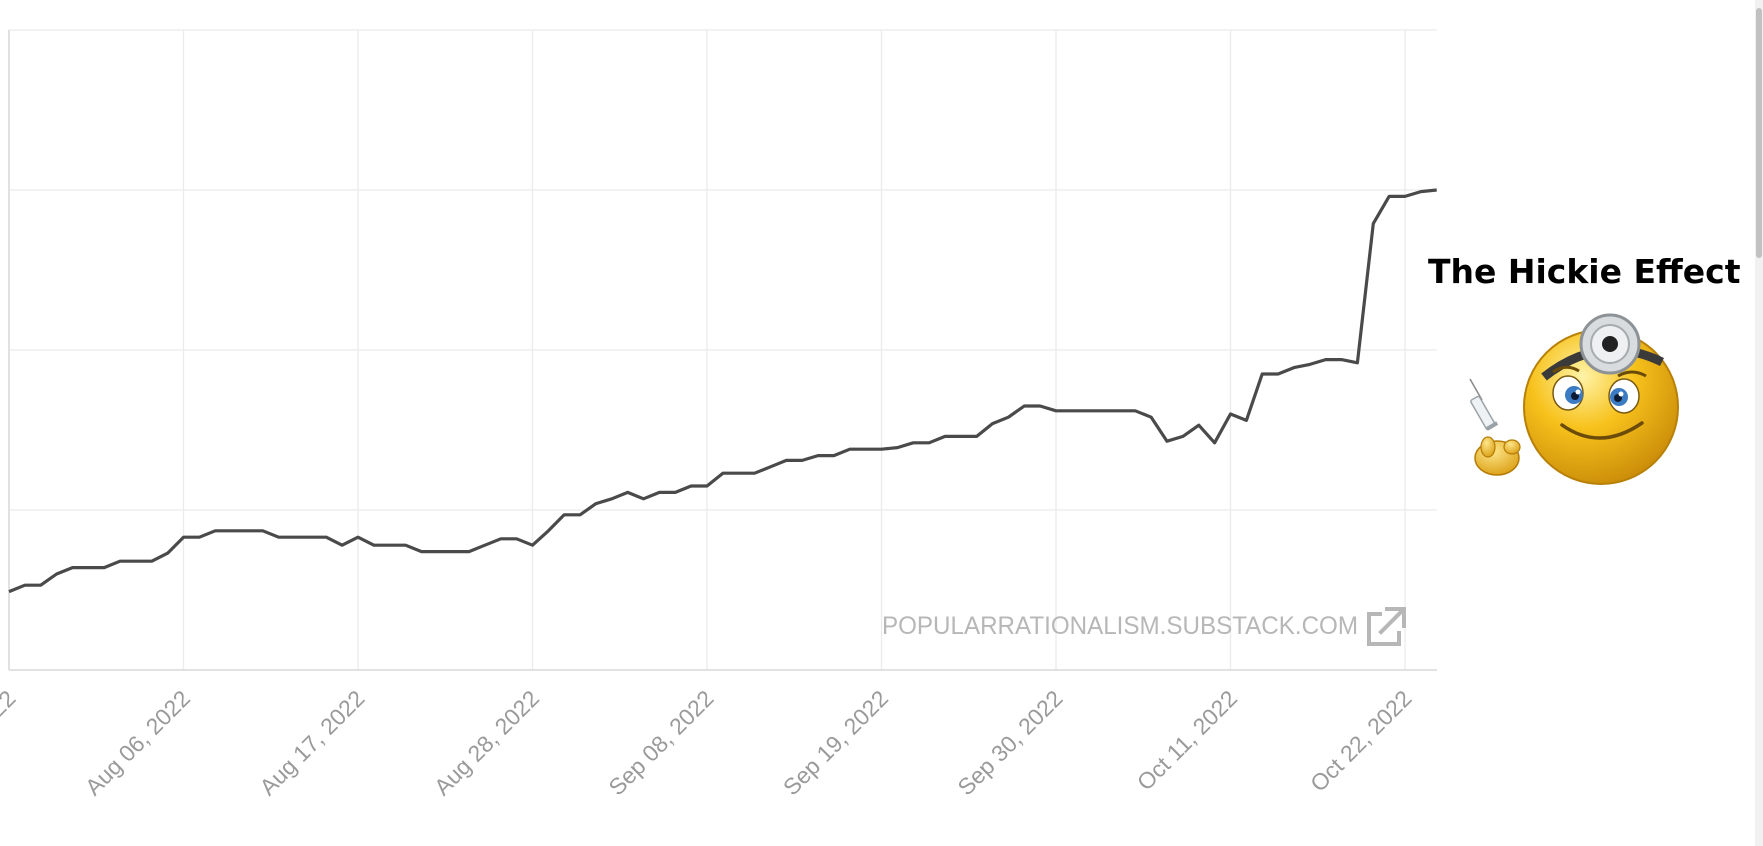 This screenshot has height=846, width=1763. Describe the element at coordinates (1584, 271) in the screenshot. I see `meme-title: The Hickie Effect` at that location.